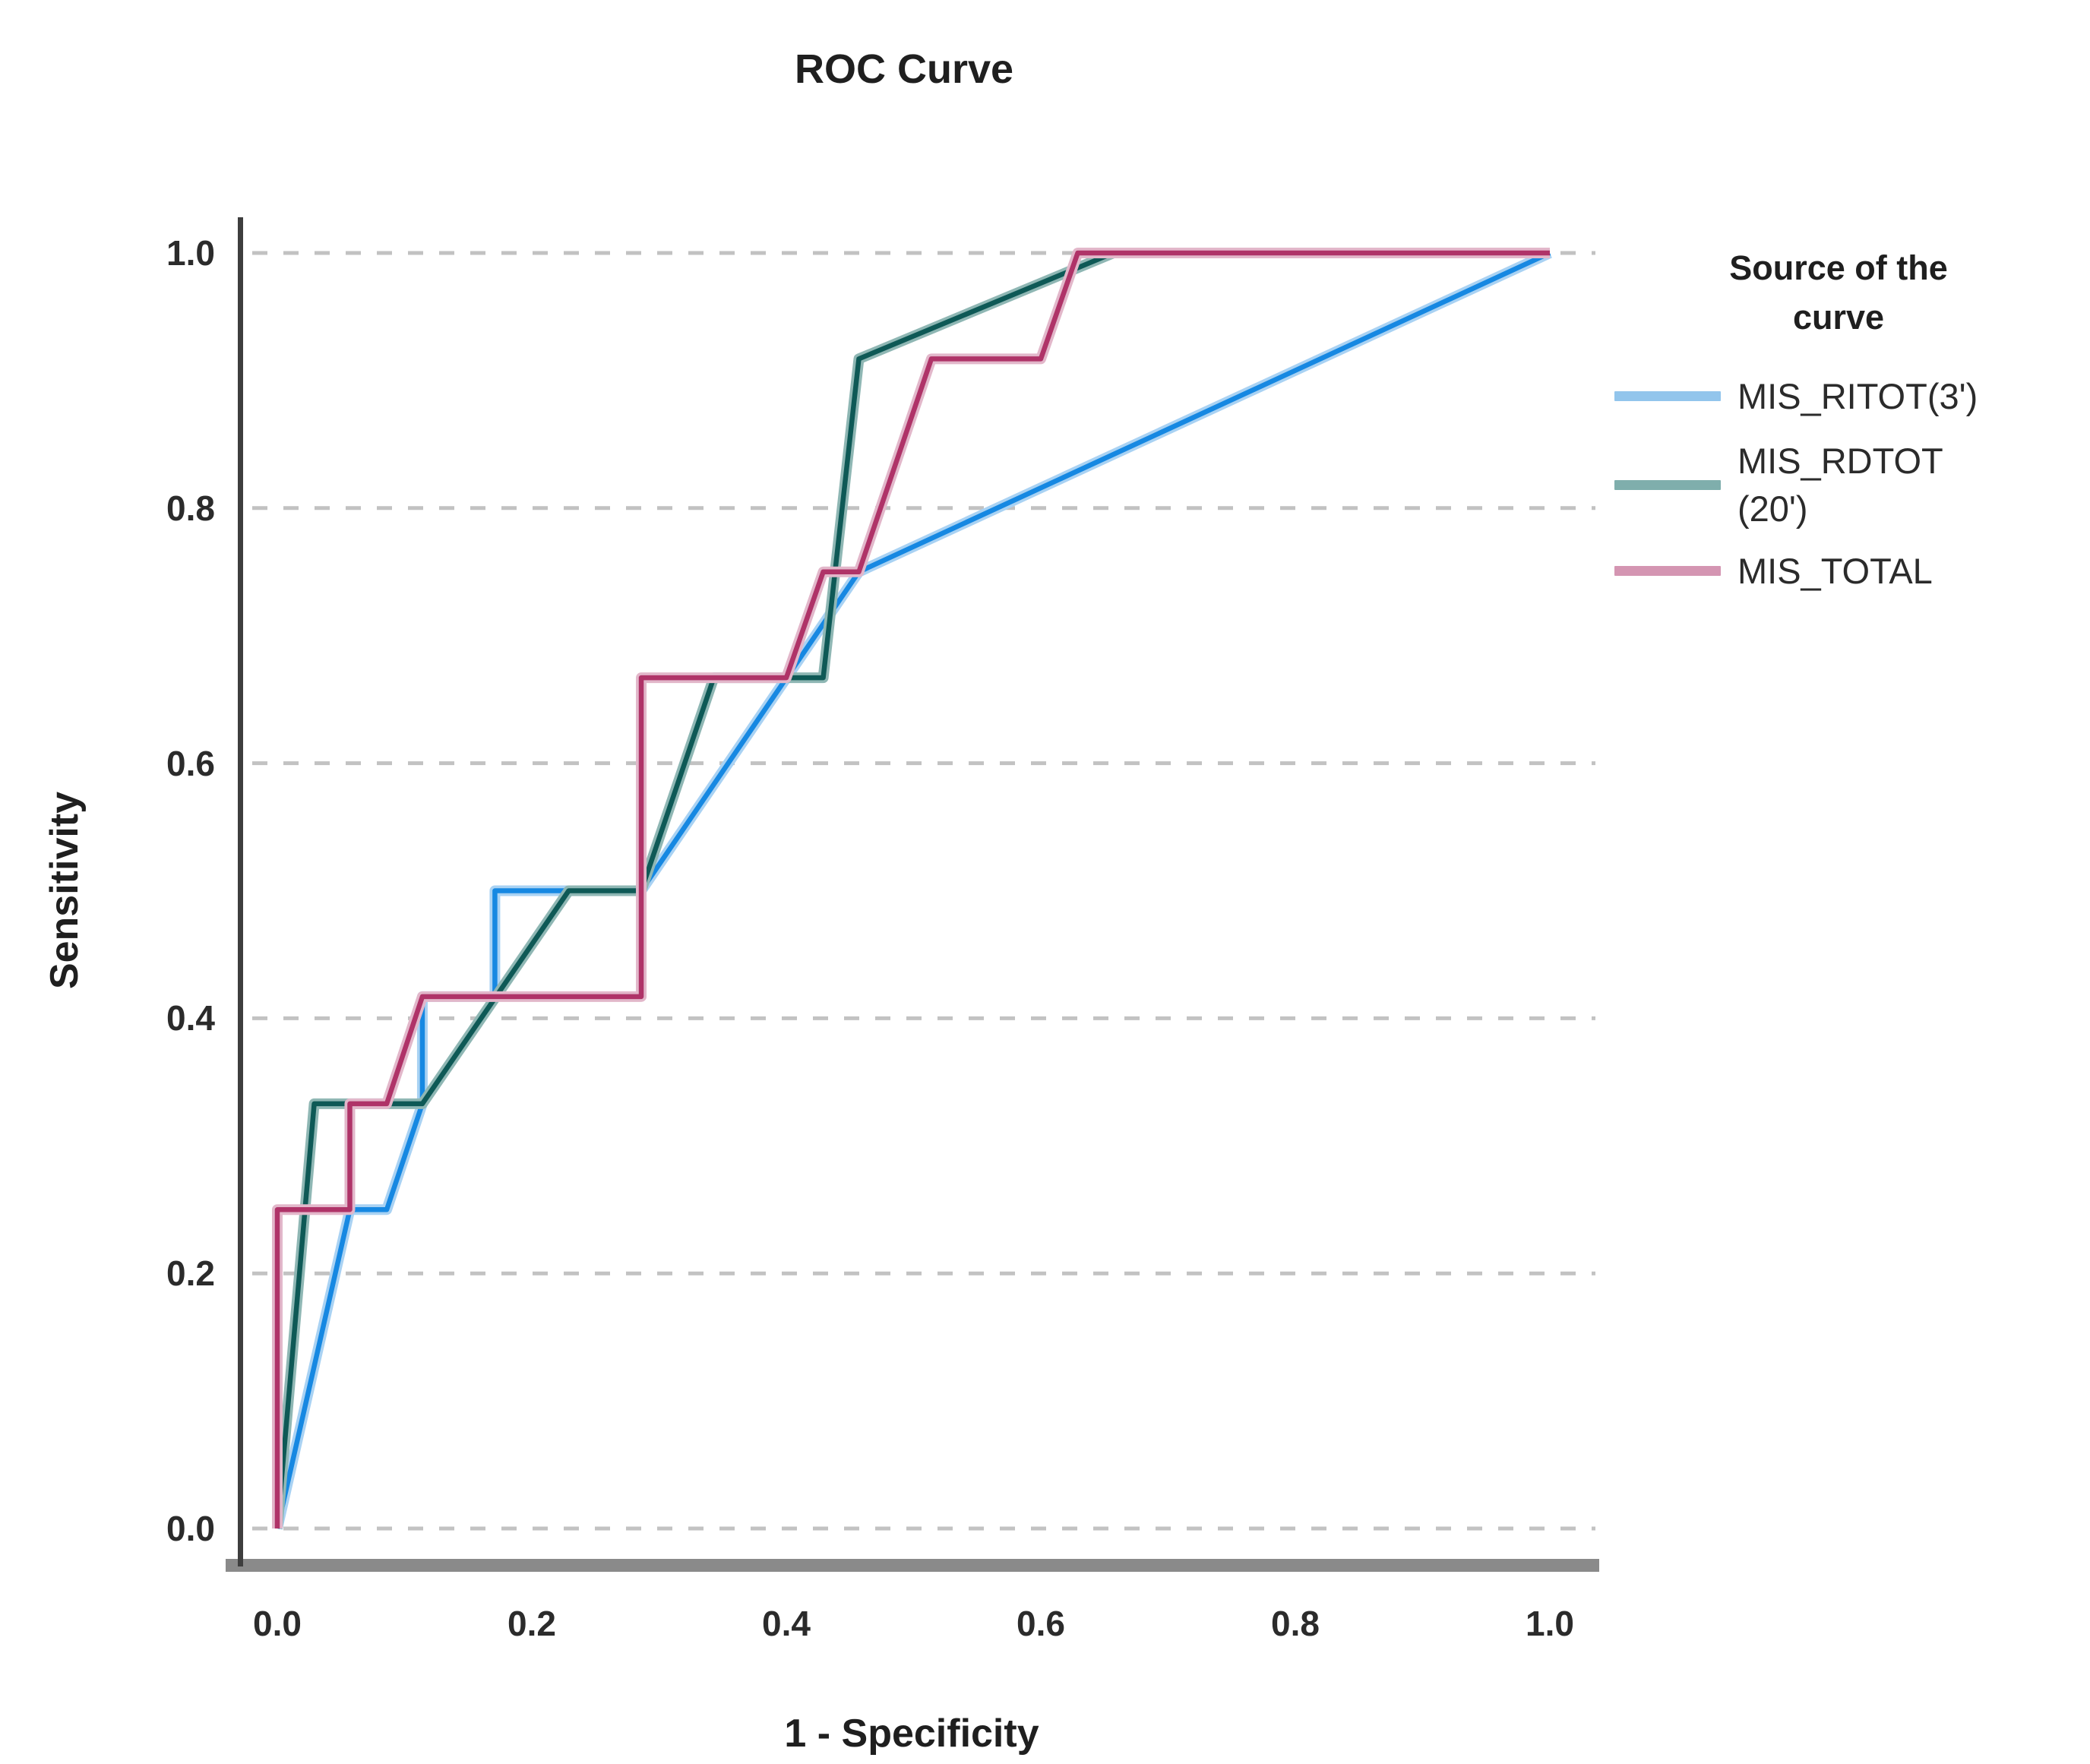 The width and height of the screenshot is (2090, 1764). I want to click on legend-title: Source of the curve, so click(1838, 292).